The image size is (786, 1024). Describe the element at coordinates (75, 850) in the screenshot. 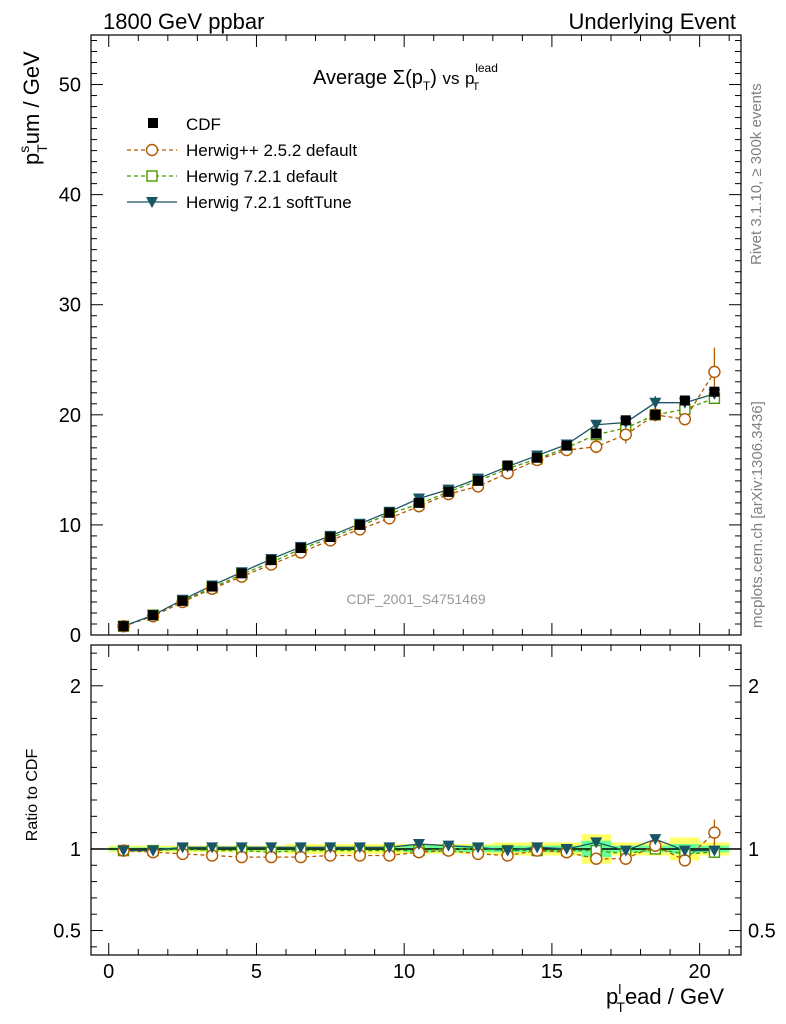

I see `ratio-y-tick-label: 1` at that location.